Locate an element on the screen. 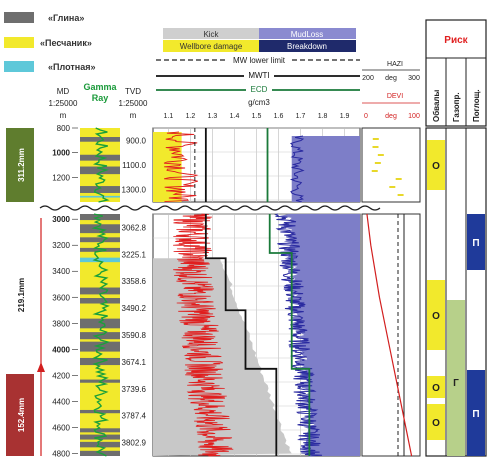 The height and width of the screenshot is (461, 490). lithology-legend: «Глина» «Песчаник» «Плотная» is located at coordinates (49, 42).